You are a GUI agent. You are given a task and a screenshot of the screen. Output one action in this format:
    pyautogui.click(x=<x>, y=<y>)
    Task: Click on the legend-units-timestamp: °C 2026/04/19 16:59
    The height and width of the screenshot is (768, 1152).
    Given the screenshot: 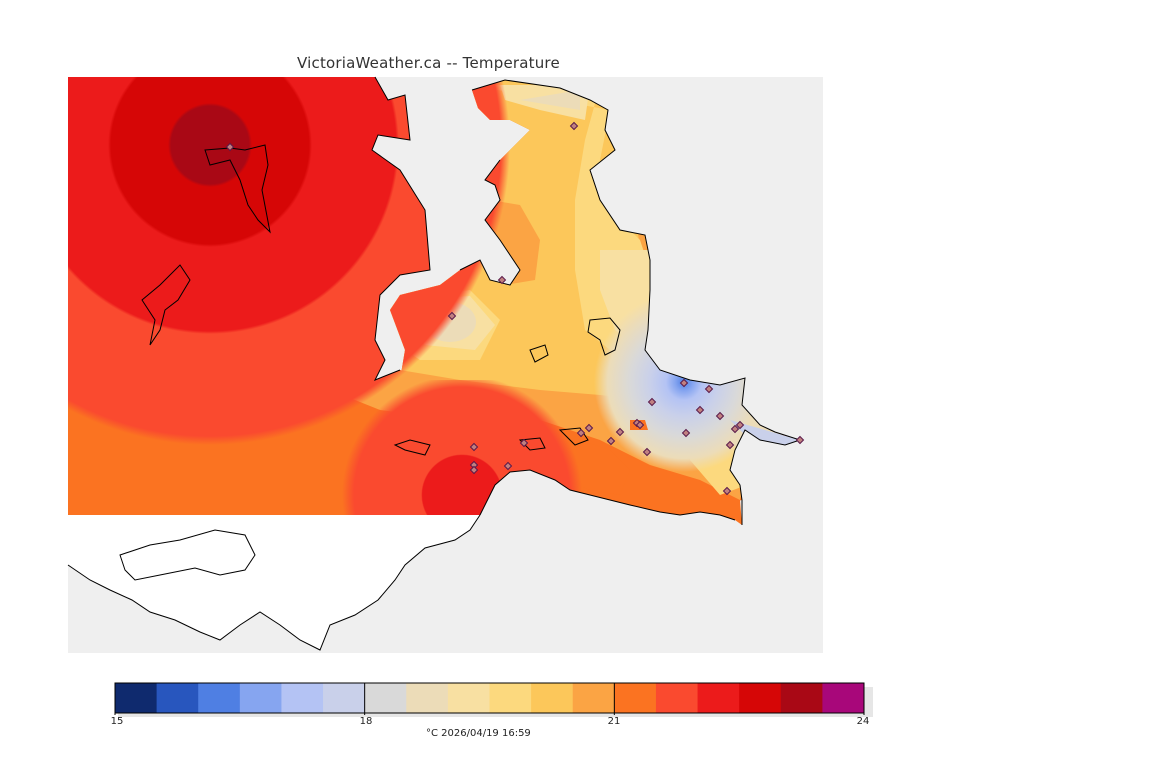 What is the action you would take?
    pyautogui.click(x=478, y=733)
    